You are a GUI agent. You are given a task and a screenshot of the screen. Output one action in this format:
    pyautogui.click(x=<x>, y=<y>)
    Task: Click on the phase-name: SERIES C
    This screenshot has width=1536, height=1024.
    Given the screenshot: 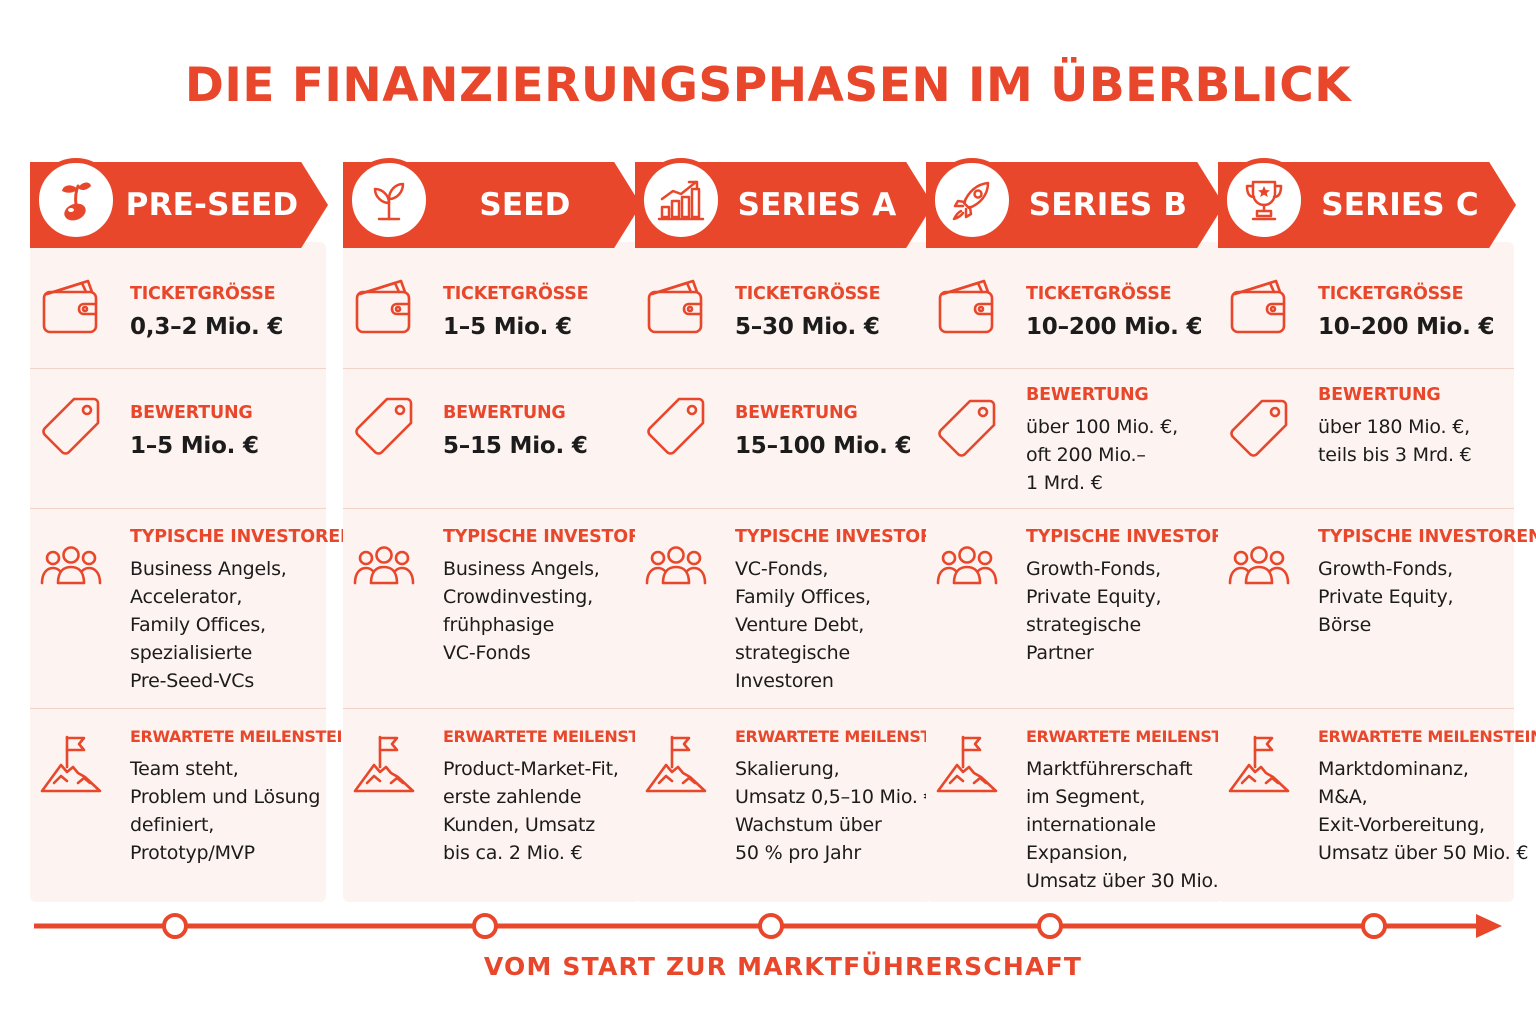 What is the action you would take?
    pyautogui.click(x=1400, y=205)
    